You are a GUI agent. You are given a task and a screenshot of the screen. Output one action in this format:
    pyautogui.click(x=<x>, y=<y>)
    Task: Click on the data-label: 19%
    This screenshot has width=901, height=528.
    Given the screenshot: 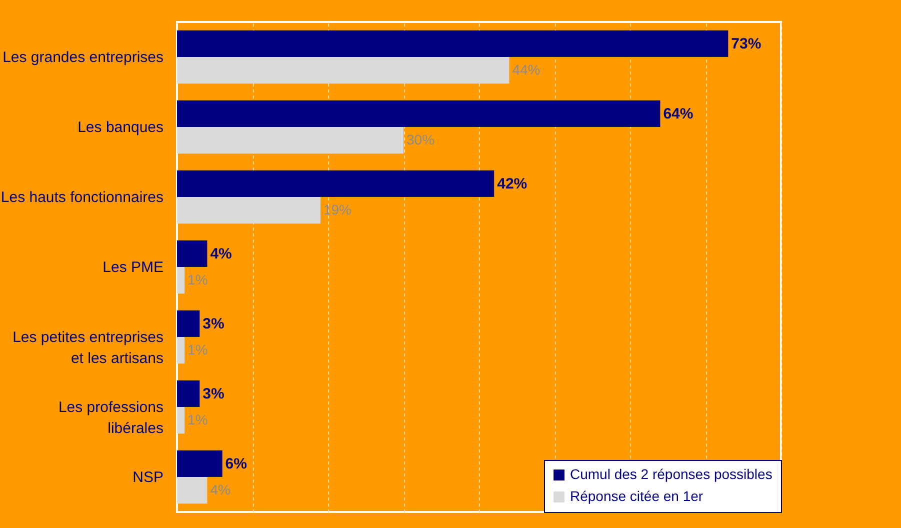 What is the action you would take?
    pyautogui.click(x=337, y=209)
    